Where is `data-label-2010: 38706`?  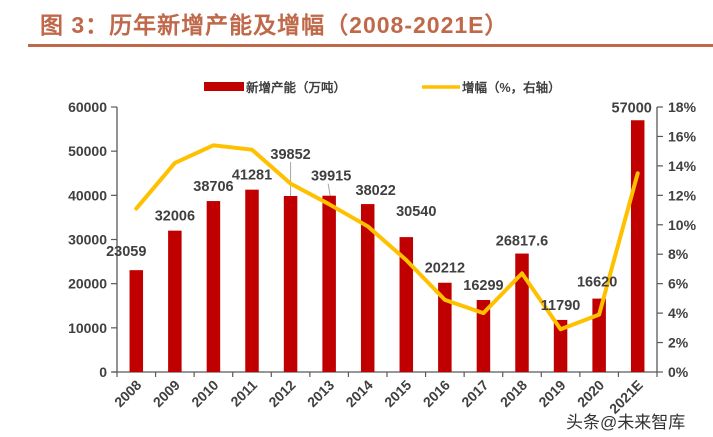
data-label-2010: 38706 is located at coordinates (213, 187).